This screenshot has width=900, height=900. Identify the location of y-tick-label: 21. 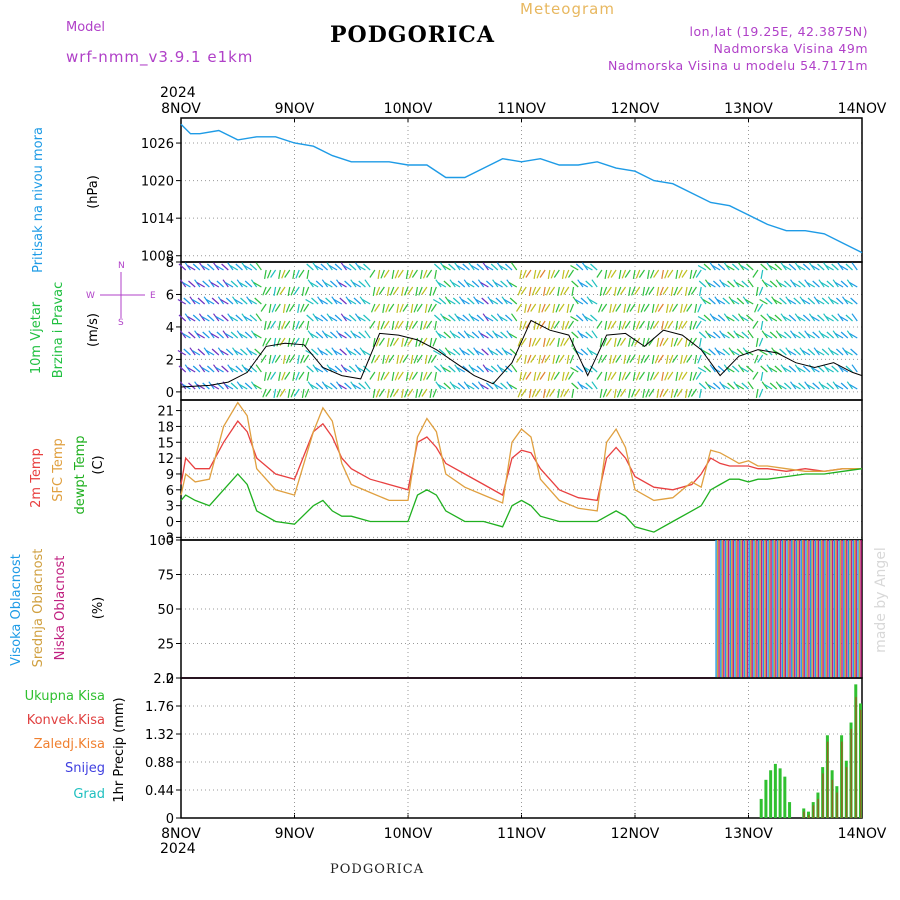
(165, 412).